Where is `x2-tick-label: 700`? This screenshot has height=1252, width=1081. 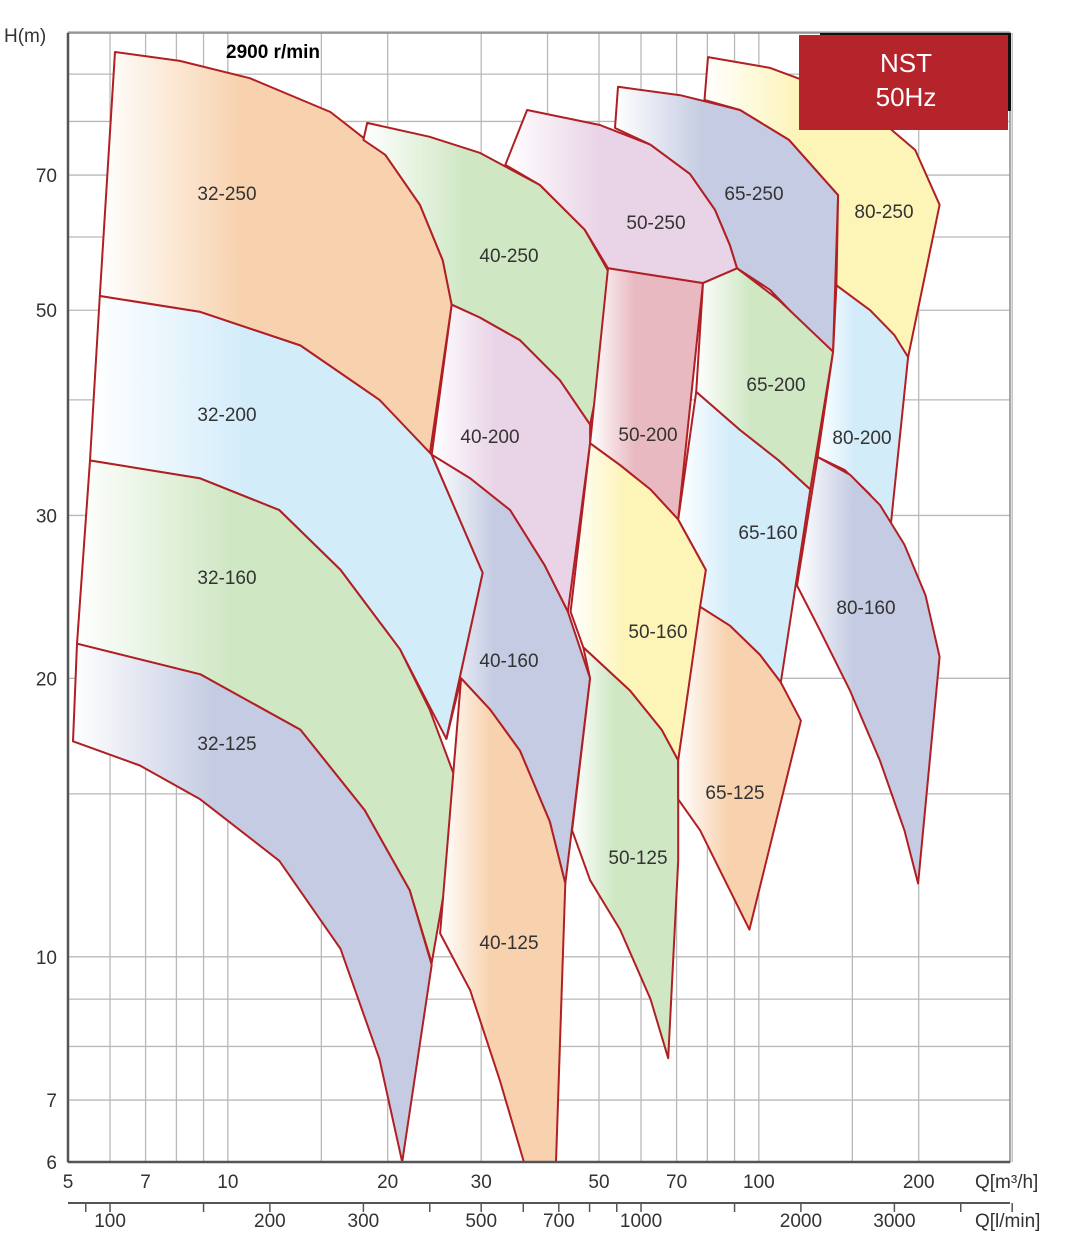 x2-tick-label: 700 is located at coordinates (559, 1221).